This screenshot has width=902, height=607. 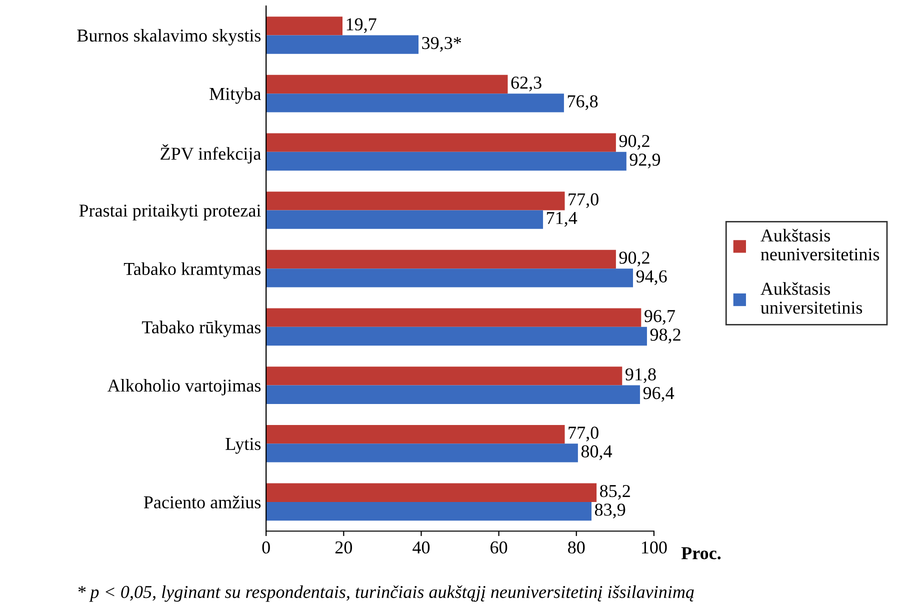 What do you see at coordinates (421, 547) in the screenshot?
I see `x-tick-label: 40` at bounding box center [421, 547].